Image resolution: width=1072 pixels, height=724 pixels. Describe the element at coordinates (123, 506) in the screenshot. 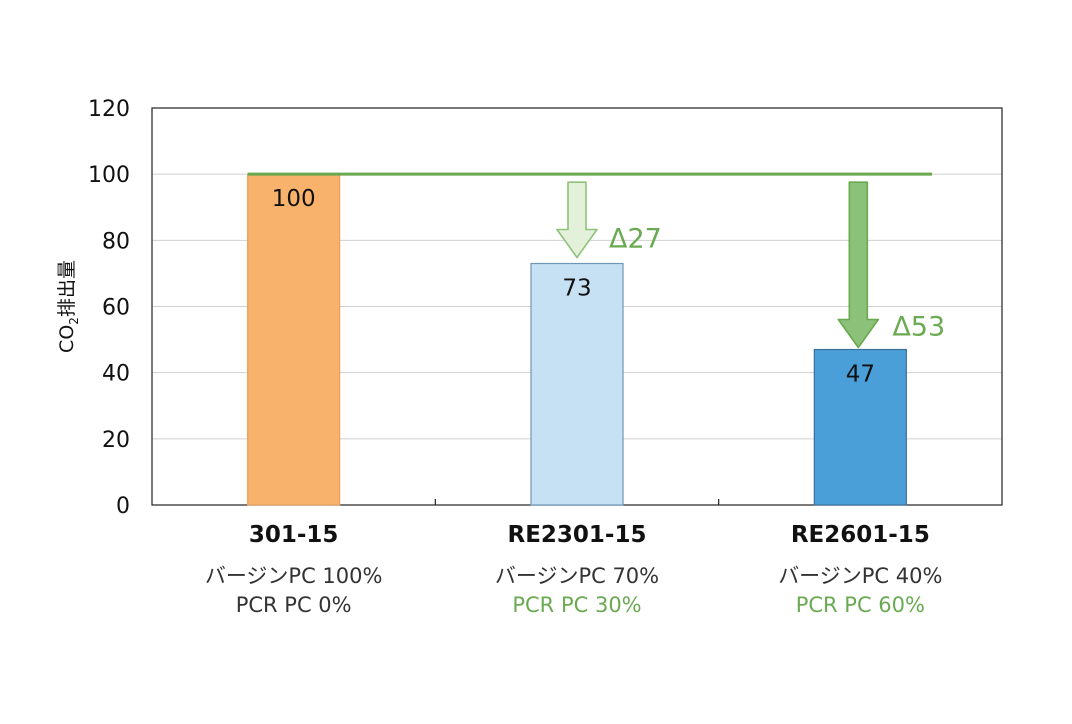

I see `y-tick-label: 0` at that location.